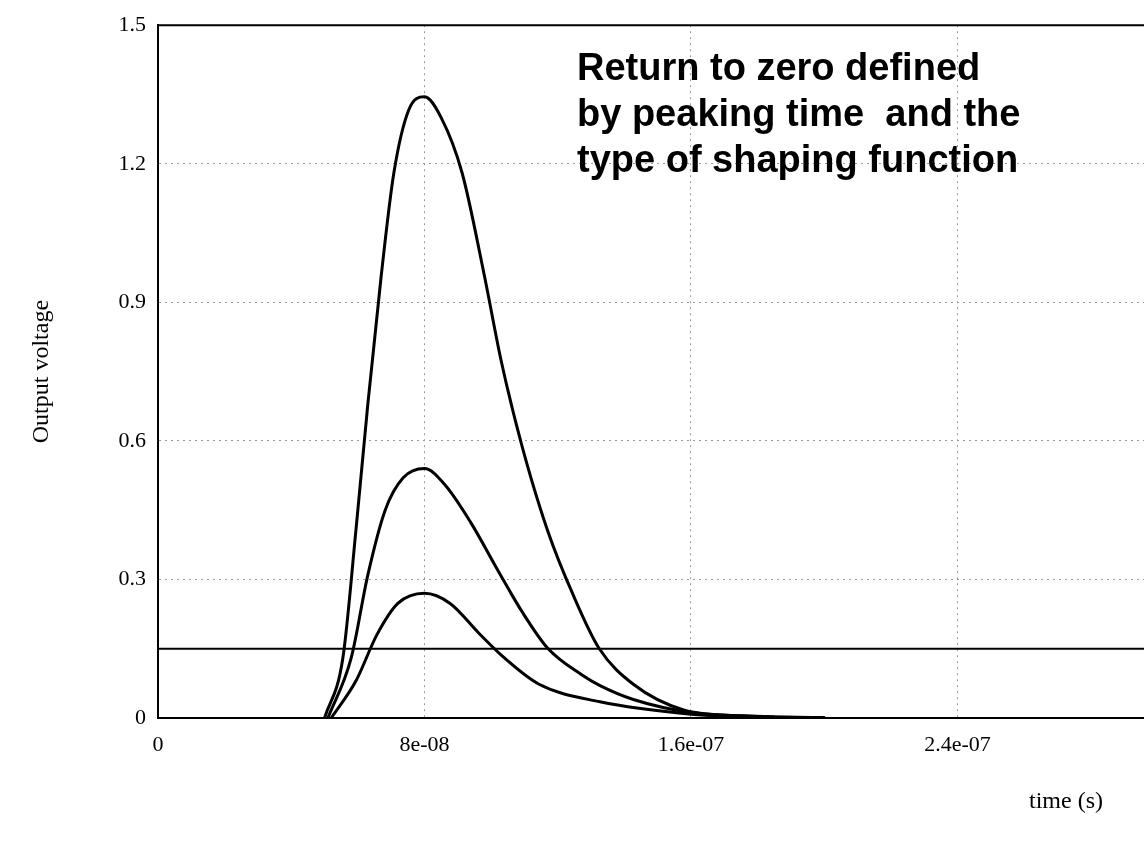  I want to click on y-tick-label: 0, so click(140, 716).